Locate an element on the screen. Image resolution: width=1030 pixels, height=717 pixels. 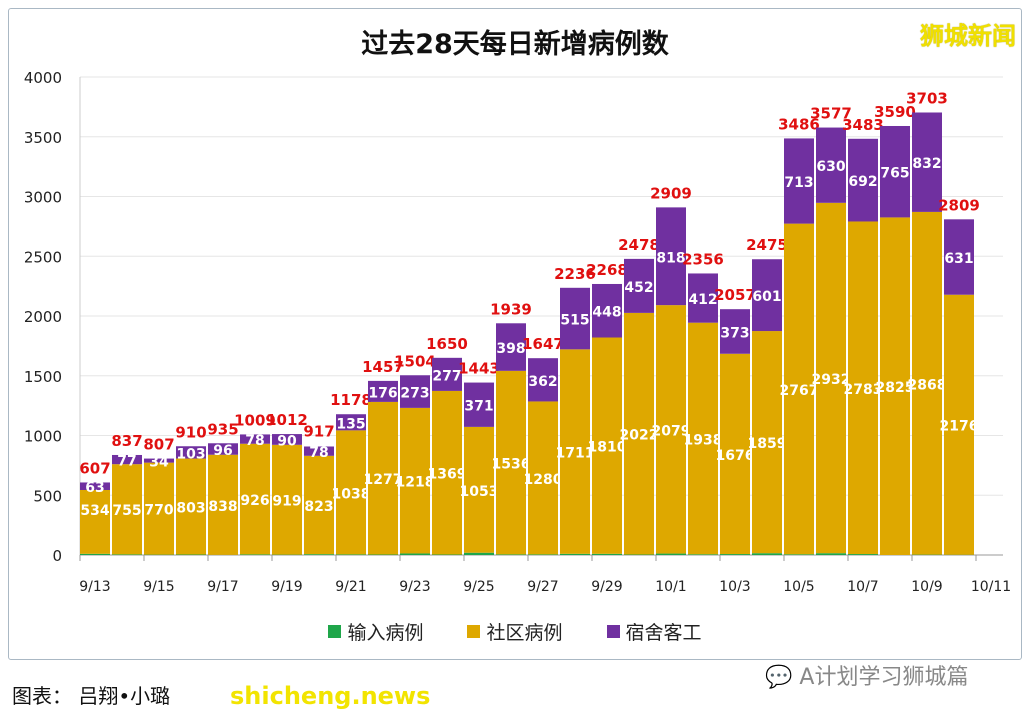
x-tick-label: 9/17 is located at coordinates (222, 587).